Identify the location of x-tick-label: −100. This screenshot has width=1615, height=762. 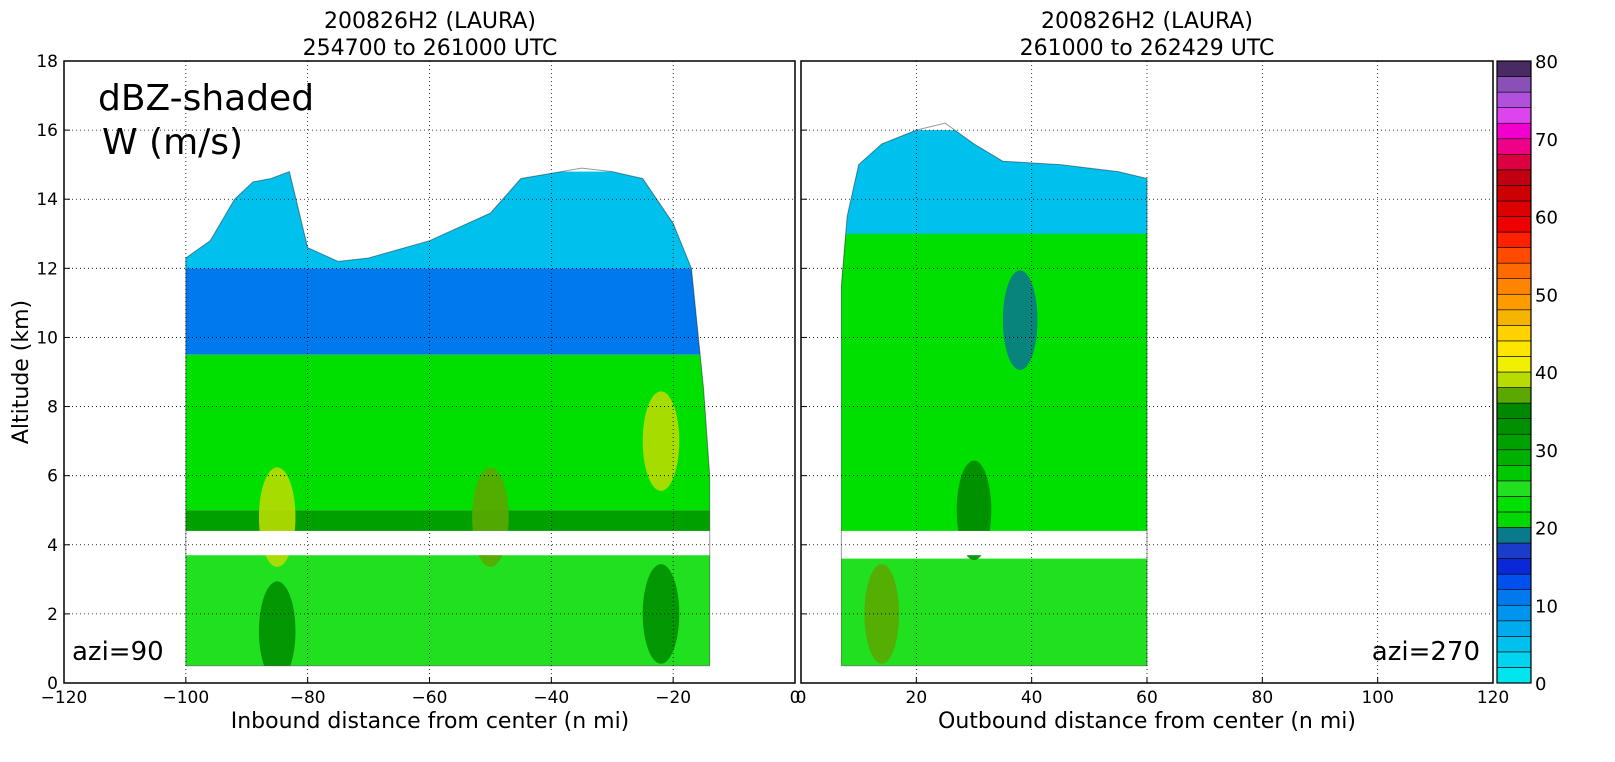
(185, 698).